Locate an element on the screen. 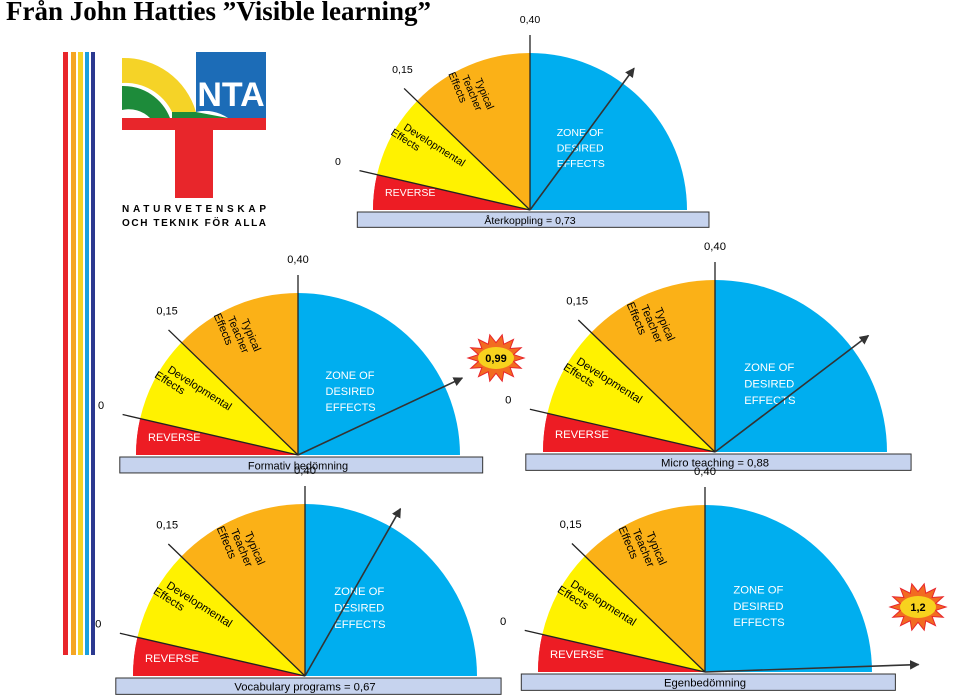  badge-text: 1,2 is located at coordinates (917, 608).